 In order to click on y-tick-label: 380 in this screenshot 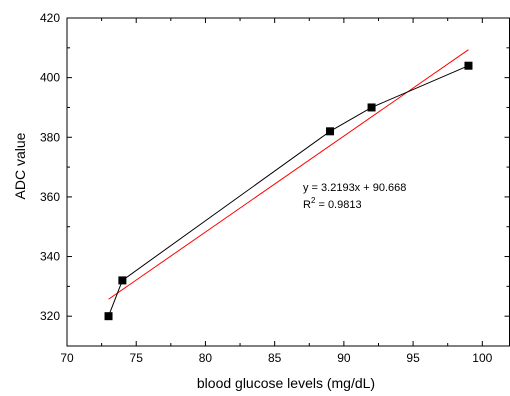, I will do `click(50, 137)`.